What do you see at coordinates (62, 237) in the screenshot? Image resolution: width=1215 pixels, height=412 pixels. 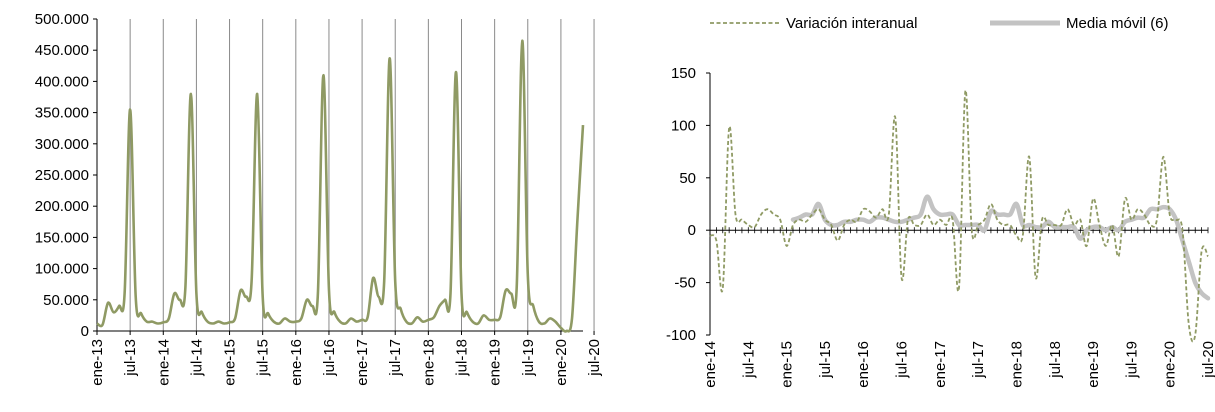 I see `y-tick-label: 150.000` at bounding box center [62, 237].